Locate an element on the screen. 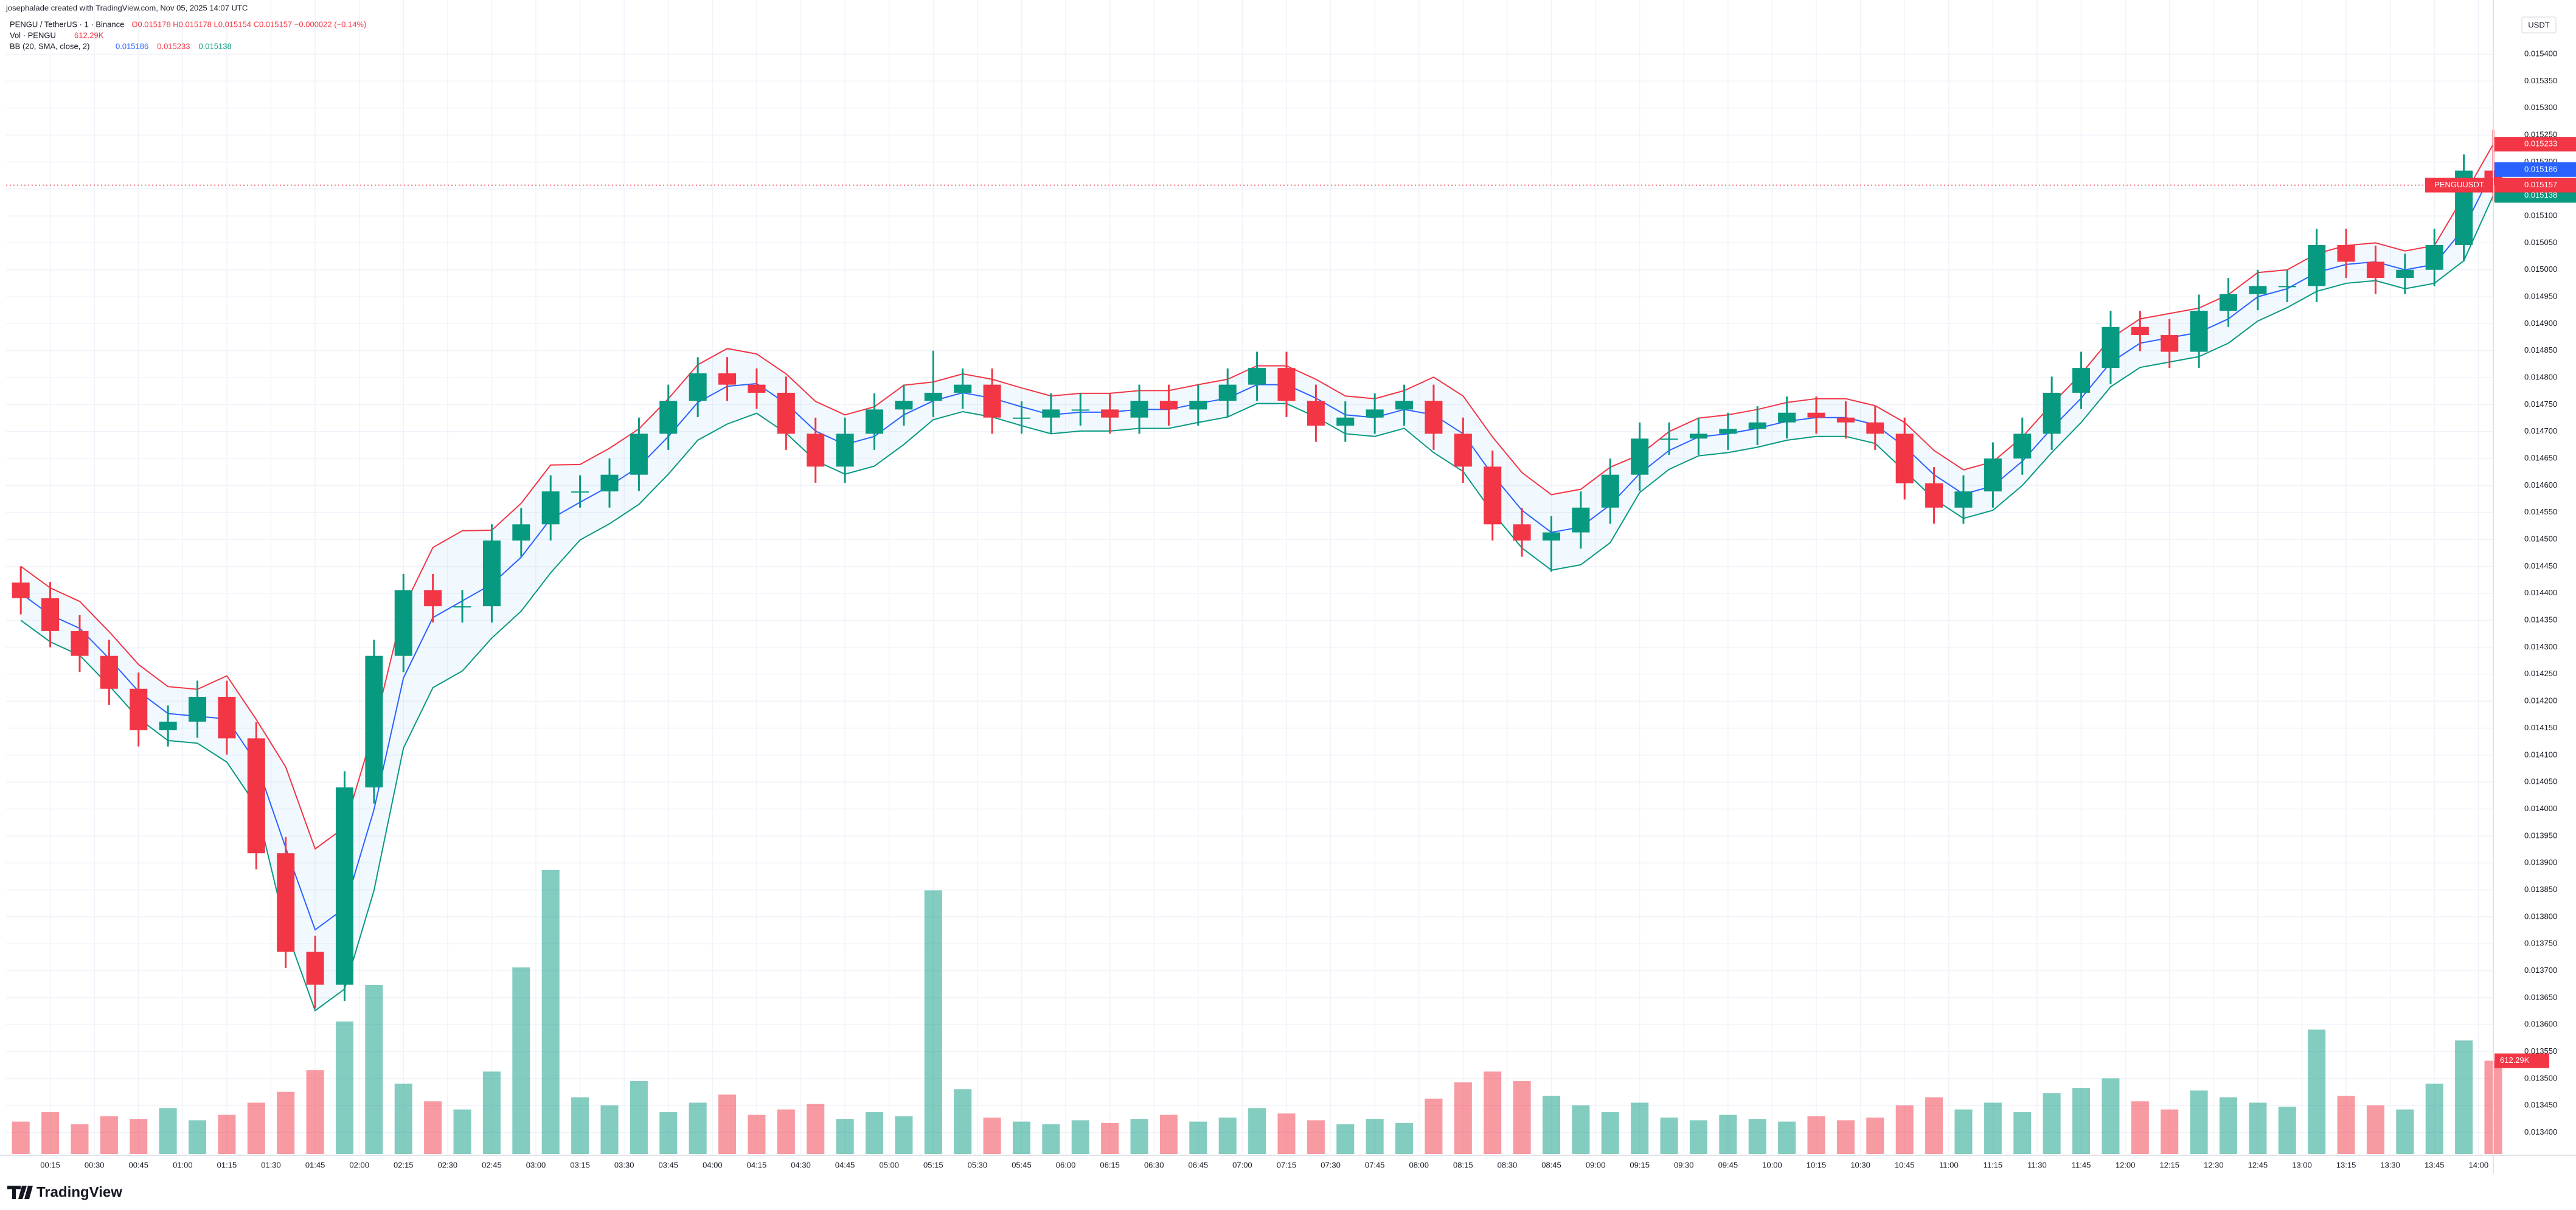 The height and width of the screenshot is (1210, 2576). x-tick-label: 02:15 is located at coordinates (404, 1164).